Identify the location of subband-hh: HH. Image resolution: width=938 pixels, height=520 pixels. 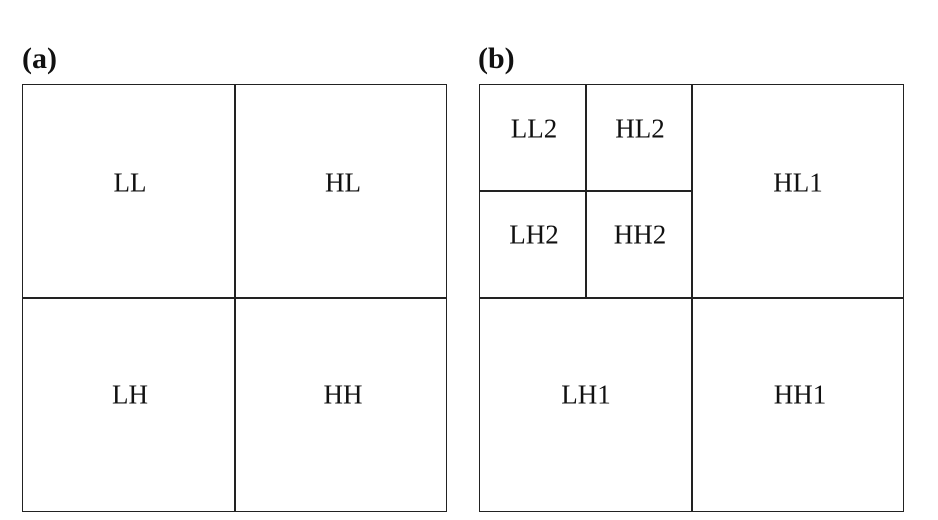
(343, 394).